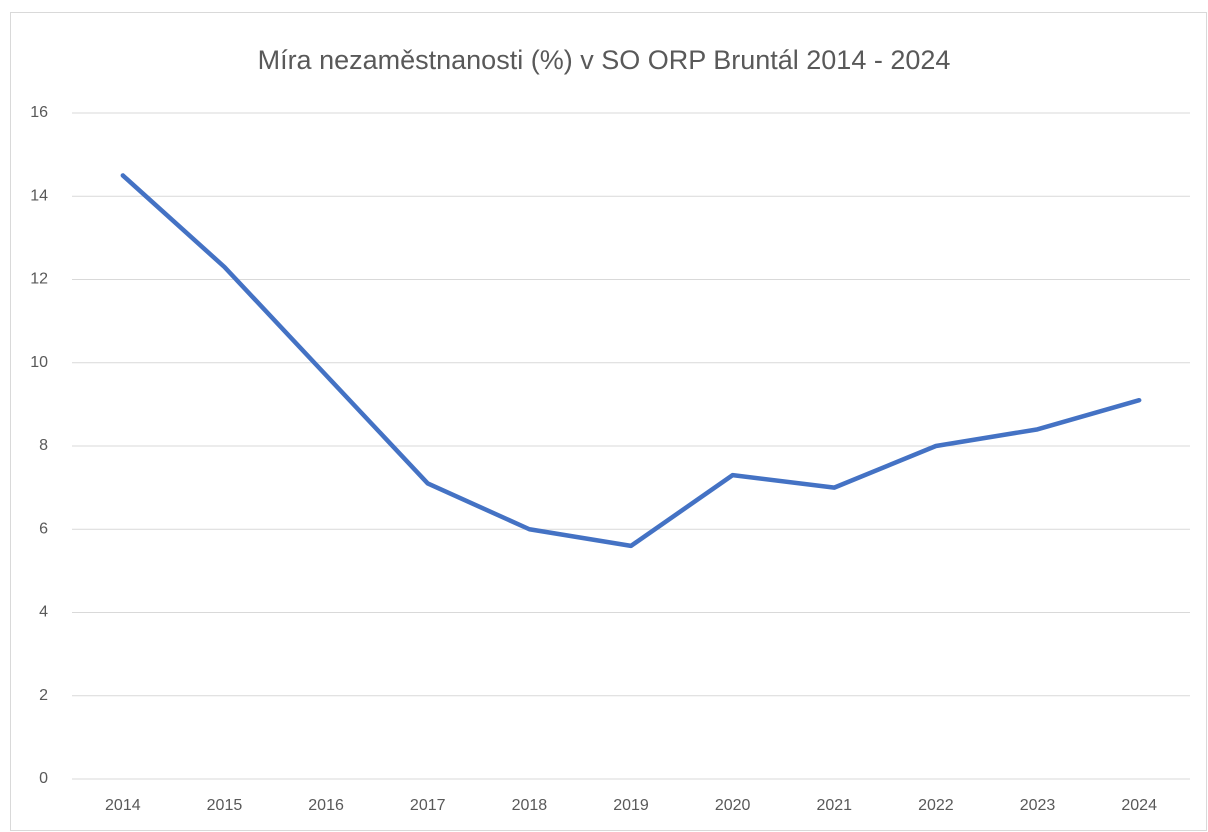 Image resolution: width=1208 pixels, height=832 pixels. I want to click on y-tick-label: 0, so click(43, 778).